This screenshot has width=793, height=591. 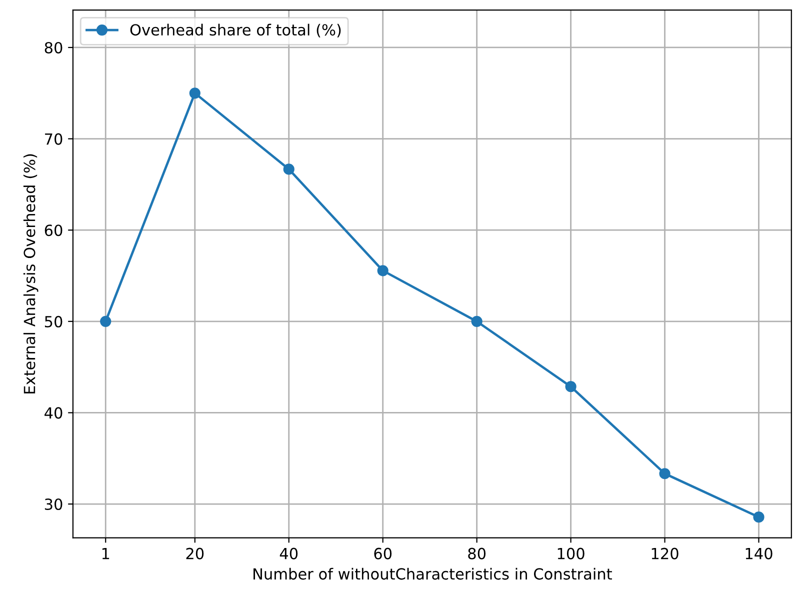 What do you see at coordinates (53, 48) in the screenshot?
I see `y-tick-label: 80` at bounding box center [53, 48].